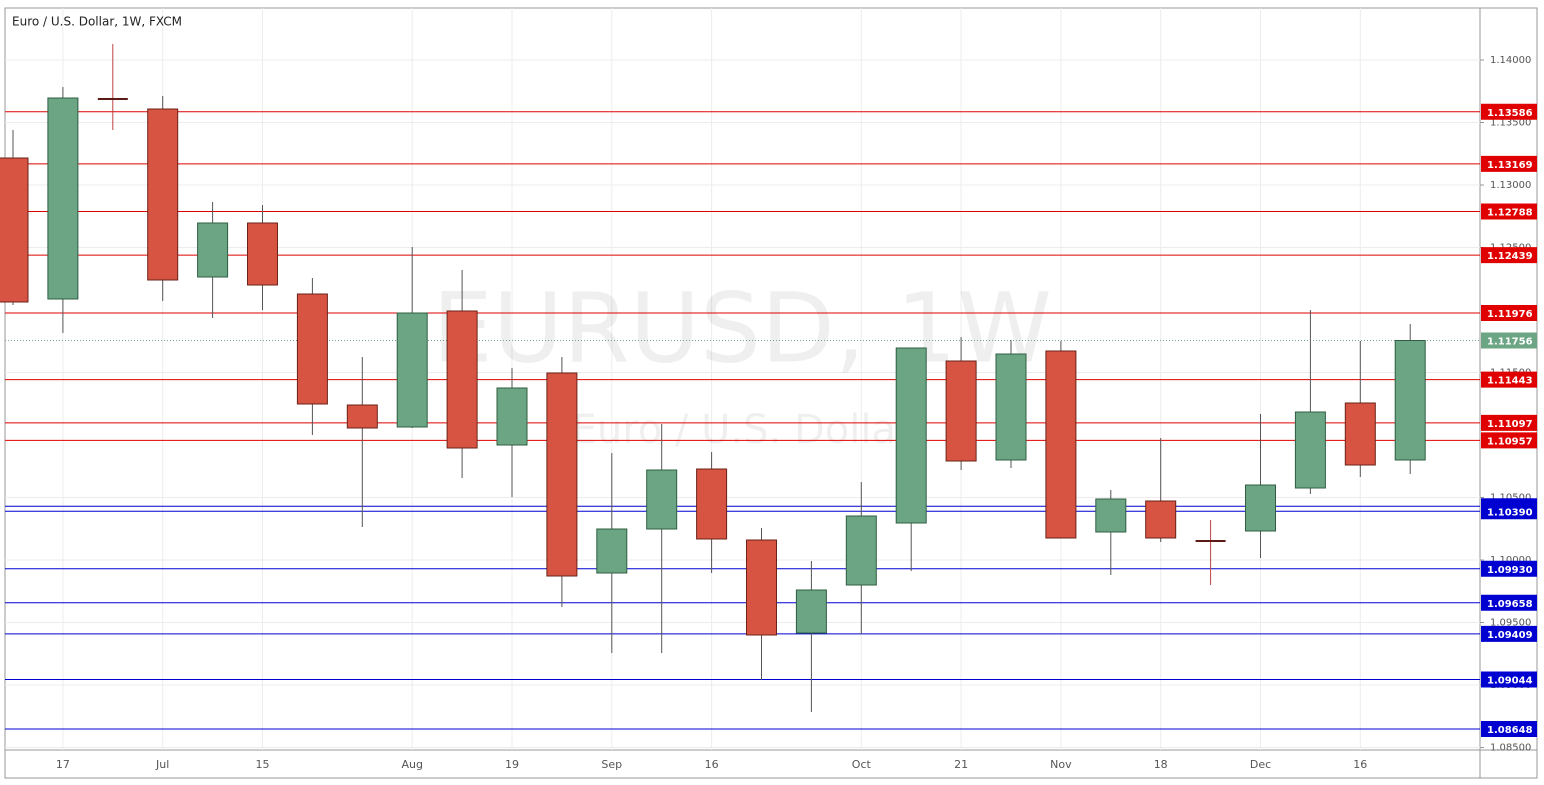 The height and width of the screenshot is (785, 1544). I want to click on y-tick-label: 1.10500, so click(1510, 498).